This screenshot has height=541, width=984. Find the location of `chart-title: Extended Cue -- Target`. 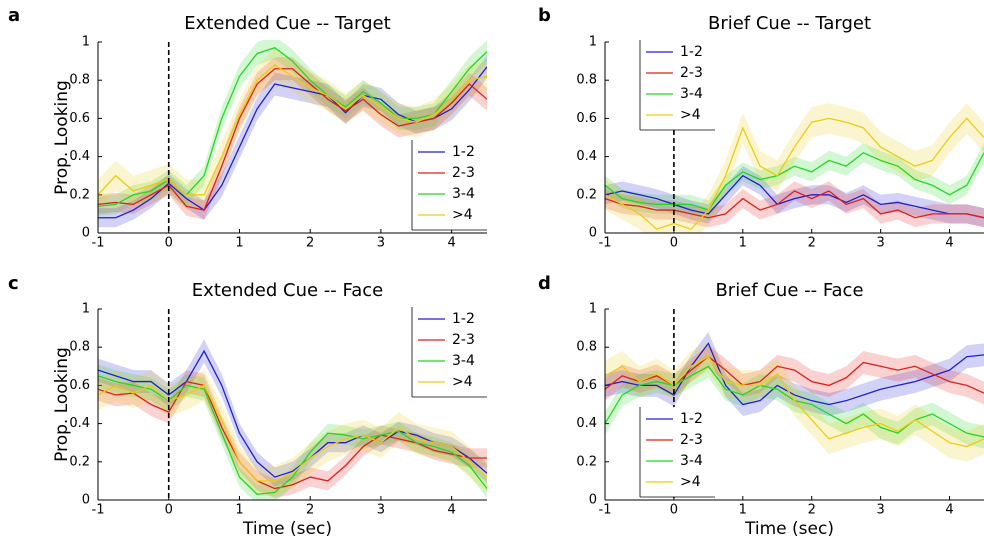

chart-title: Extended Cue -- Target is located at coordinates (287, 23).